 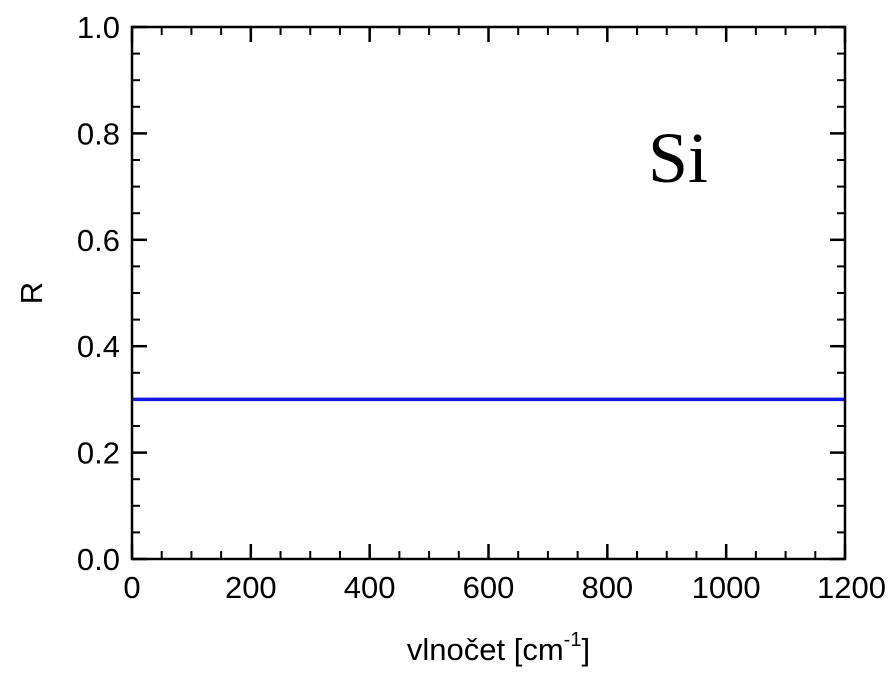 What do you see at coordinates (573, 640) in the screenshot?
I see `x-axis-title-superscript: -1` at bounding box center [573, 640].